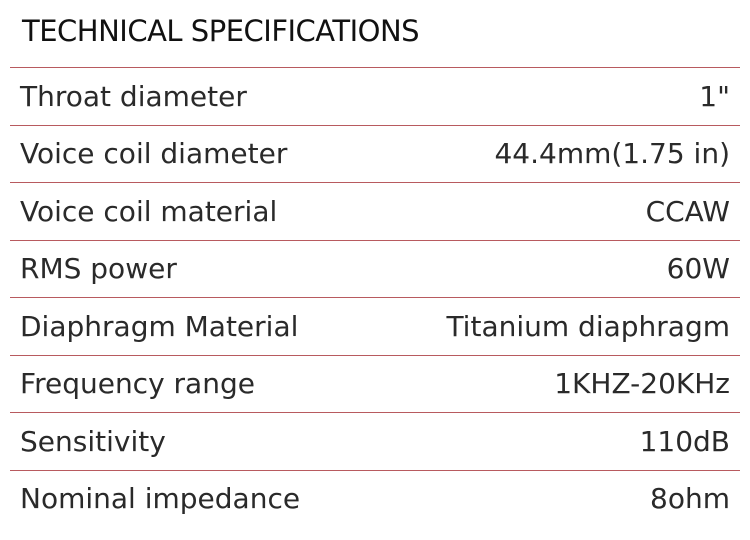 This screenshot has height=540, width=750. I want to click on spec-row: Voice coil diameter 44.4mm(1.75 in), so click(375, 153).